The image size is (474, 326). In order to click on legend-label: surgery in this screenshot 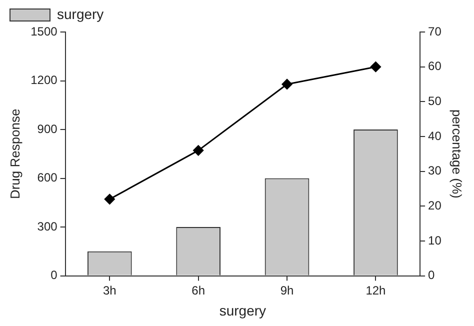, I will do `click(80, 14)`.